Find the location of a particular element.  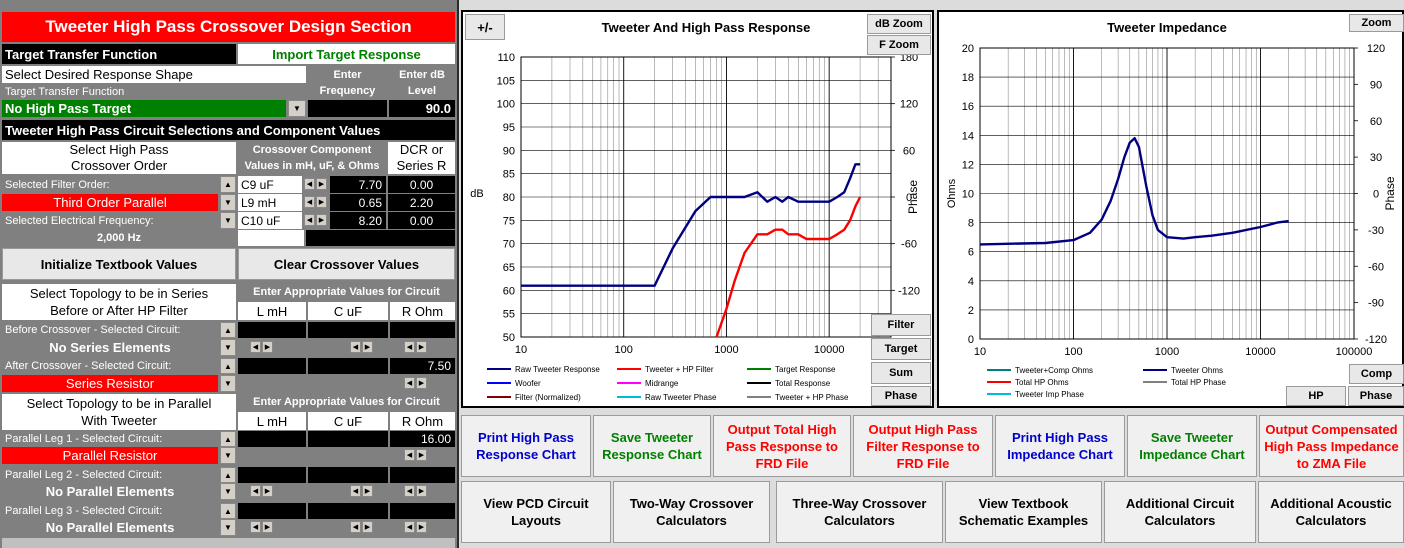

db-level-input: 90.0 is located at coordinates (422, 108).